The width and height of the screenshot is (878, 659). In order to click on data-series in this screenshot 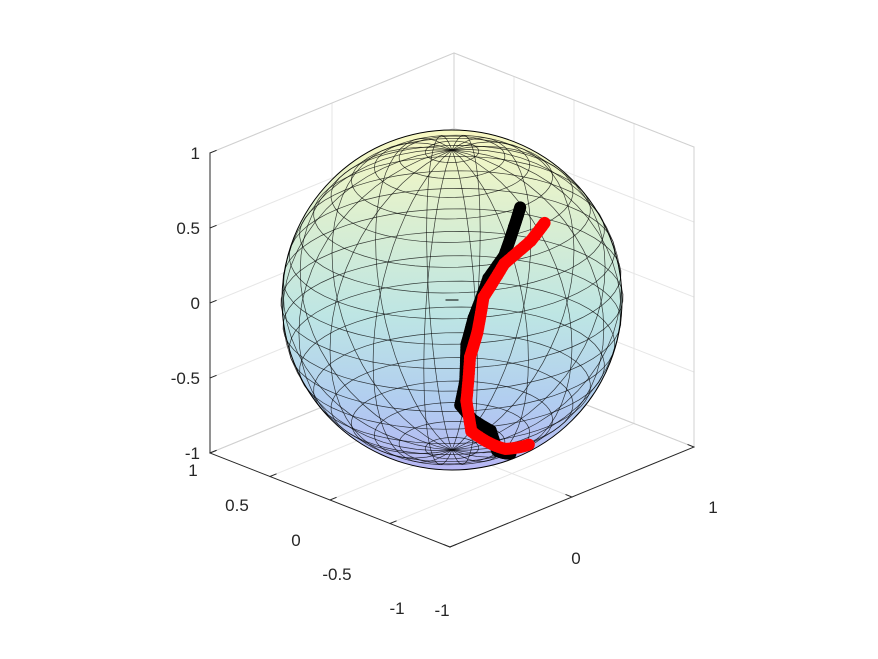, I will do `click(502, 330)`.